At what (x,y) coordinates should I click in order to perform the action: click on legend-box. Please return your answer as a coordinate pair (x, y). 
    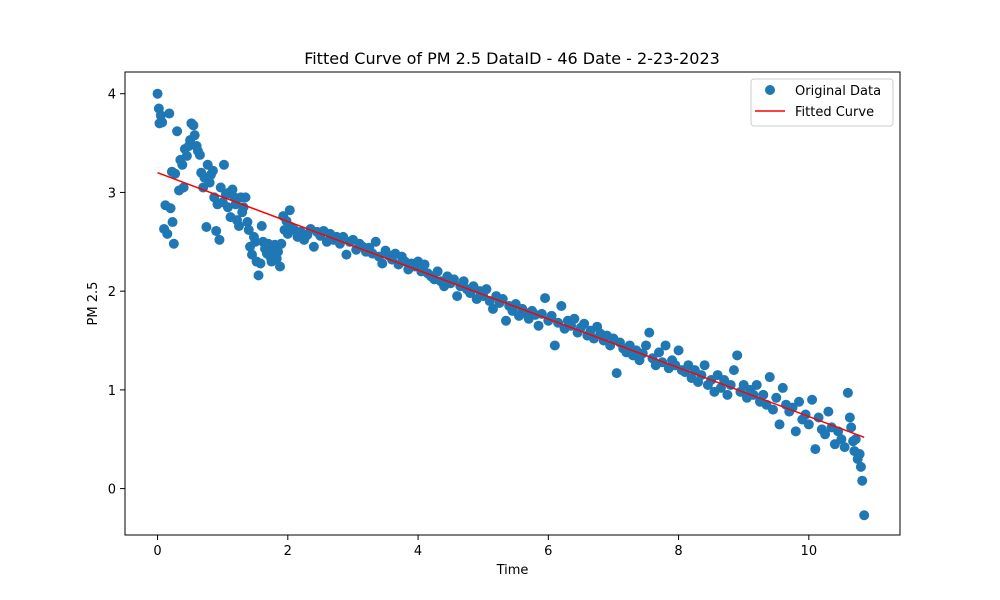
    Looking at the image, I should click on (822, 102).